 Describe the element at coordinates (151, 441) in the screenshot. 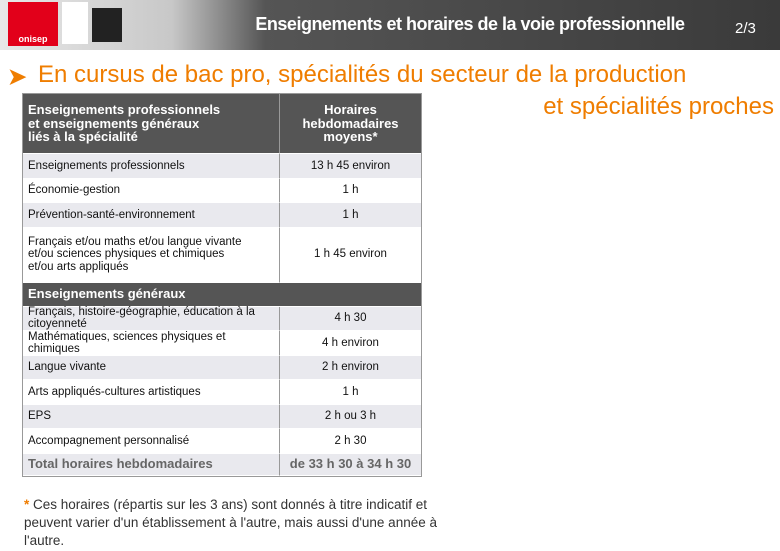

I see `table-cell: Accompagnement personnalisé` at that location.